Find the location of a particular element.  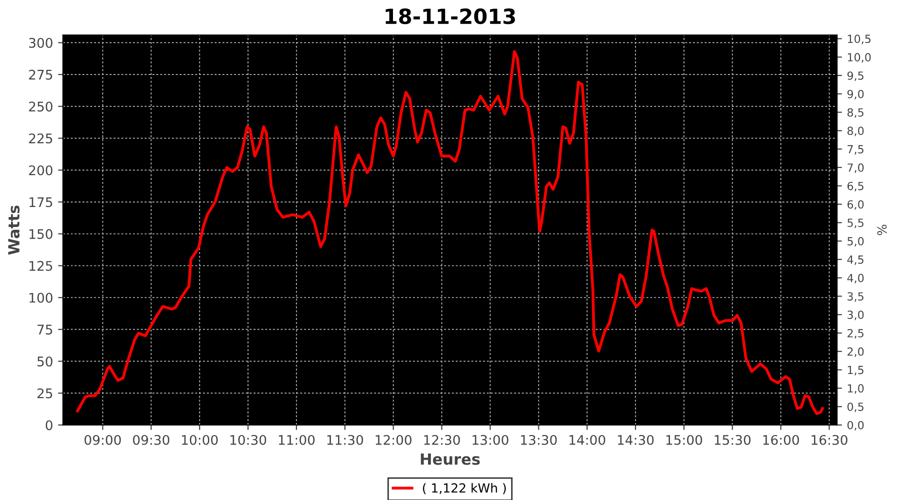

y2-tick-label: 1,5 is located at coordinates (856, 371).